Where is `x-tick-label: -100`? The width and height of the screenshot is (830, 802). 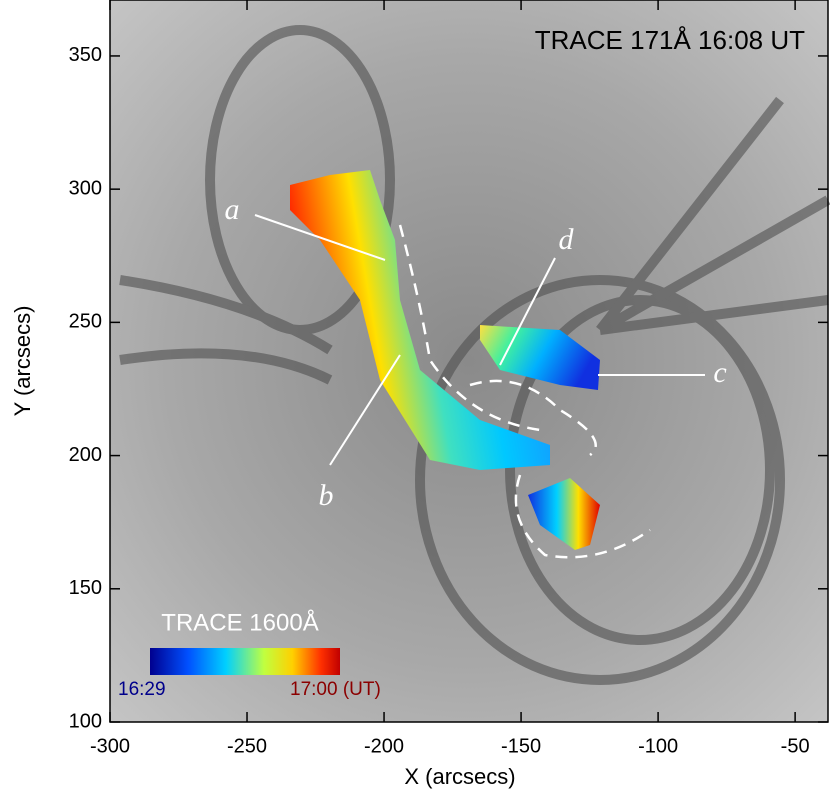 x-tick-label: -100 is located at coordinates (658, 746).